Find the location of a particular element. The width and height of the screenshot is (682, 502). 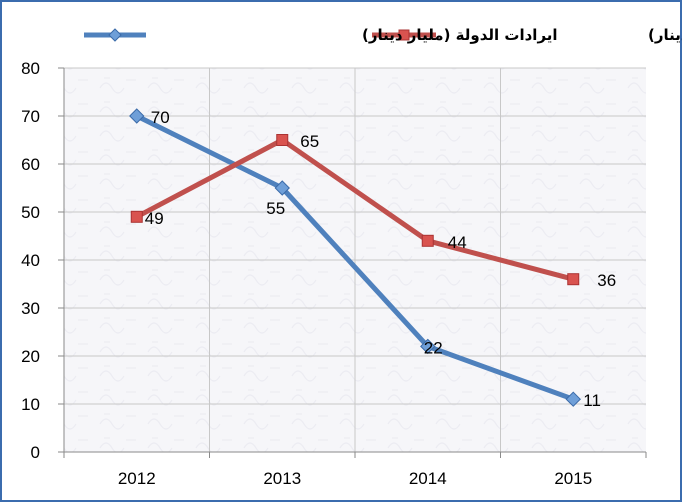

legend-item-expenditure: اجمالي الانفاق (مليار دينار) is located at coordinates (527, 35).